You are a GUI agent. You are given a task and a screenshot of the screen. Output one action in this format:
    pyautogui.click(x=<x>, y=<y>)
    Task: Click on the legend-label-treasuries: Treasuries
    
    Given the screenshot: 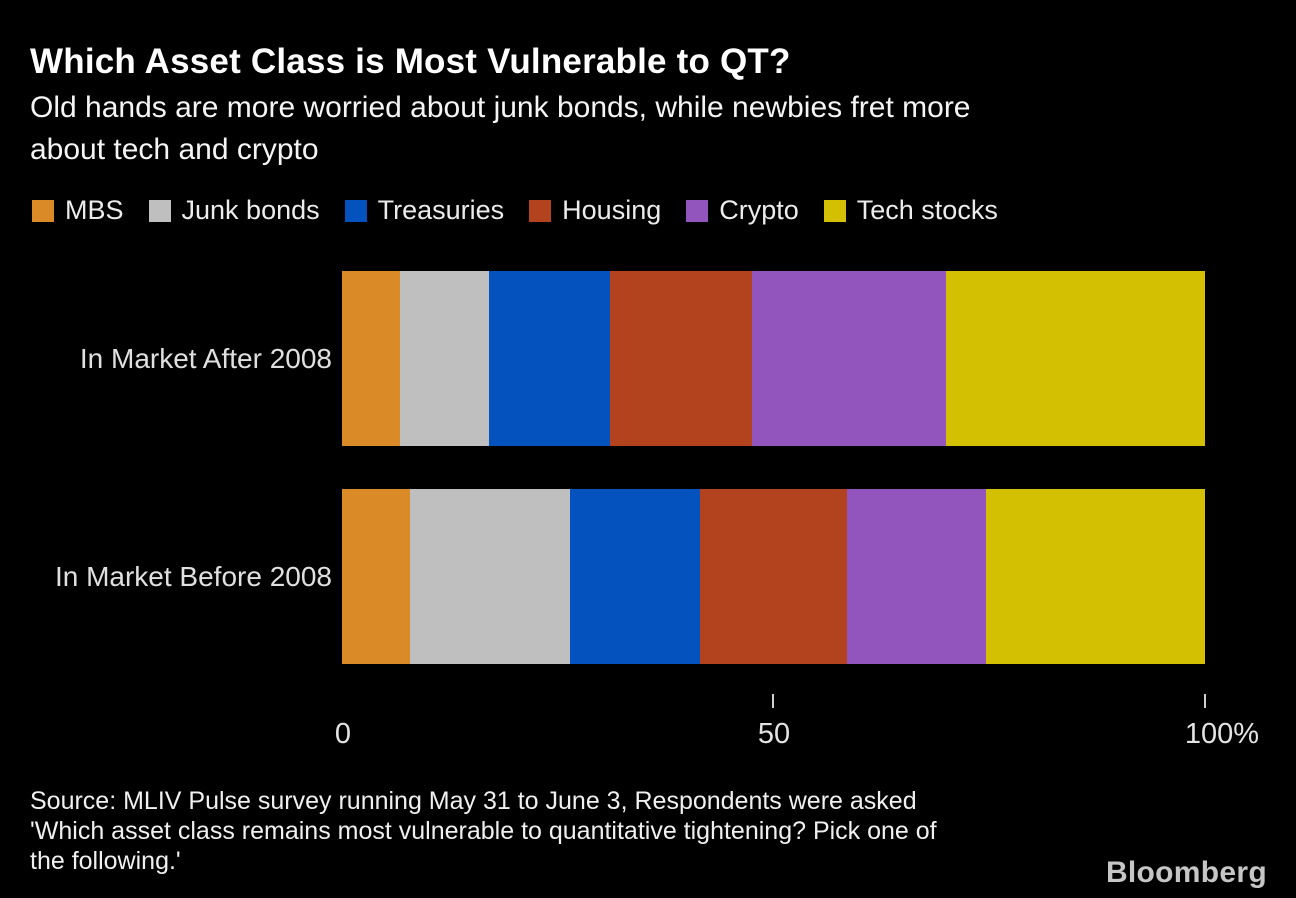 What is the action you would take?
    pyautogui.click(x=441, y=210)
    